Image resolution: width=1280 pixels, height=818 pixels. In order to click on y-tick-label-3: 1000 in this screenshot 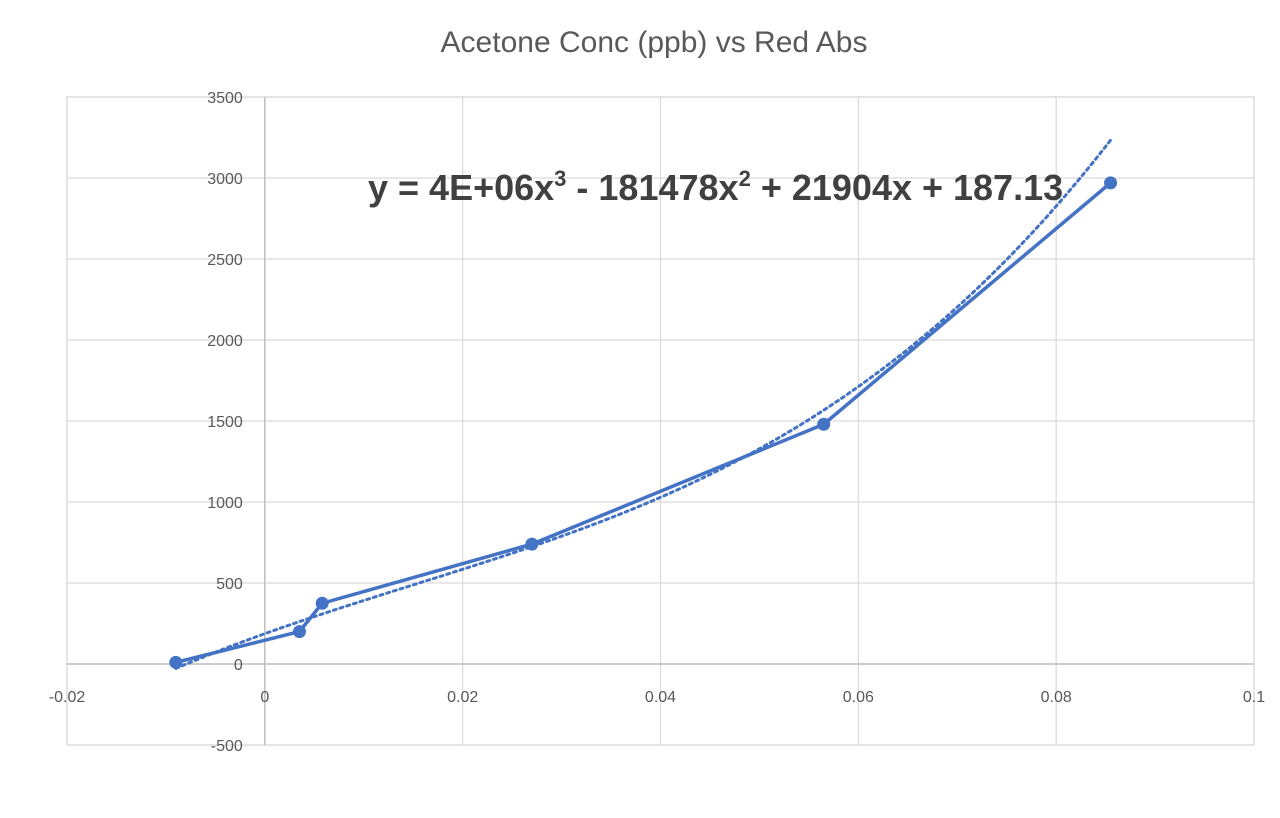, I will do `click(225, 503)`.